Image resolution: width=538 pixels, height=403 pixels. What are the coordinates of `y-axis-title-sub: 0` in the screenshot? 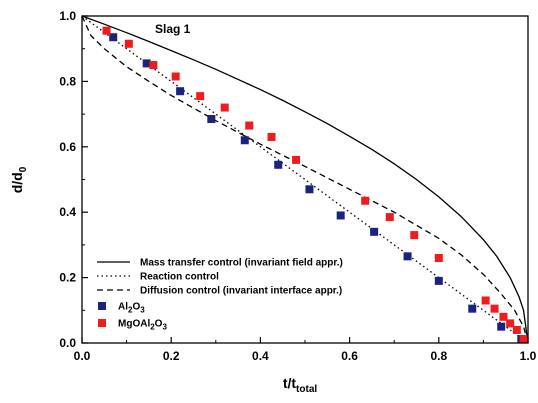 It's located at (23, 169).